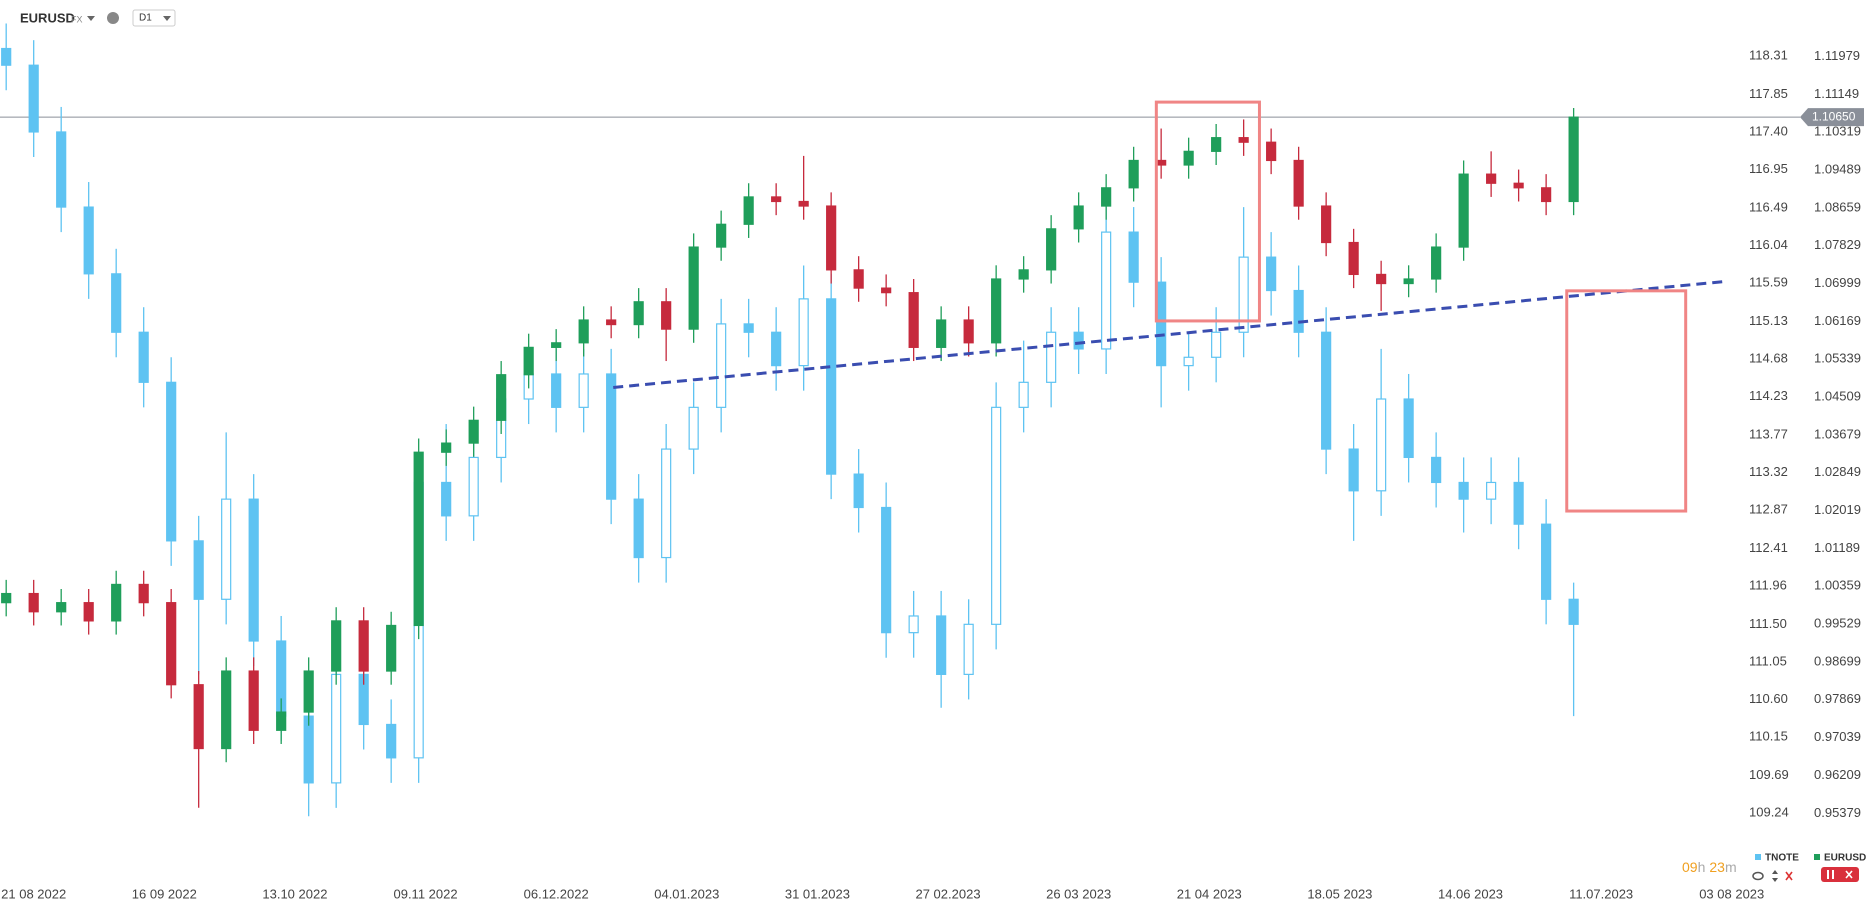 The image size is (1866, 909). I want to click on legend-label: TNOTE, so click(1782, 858).